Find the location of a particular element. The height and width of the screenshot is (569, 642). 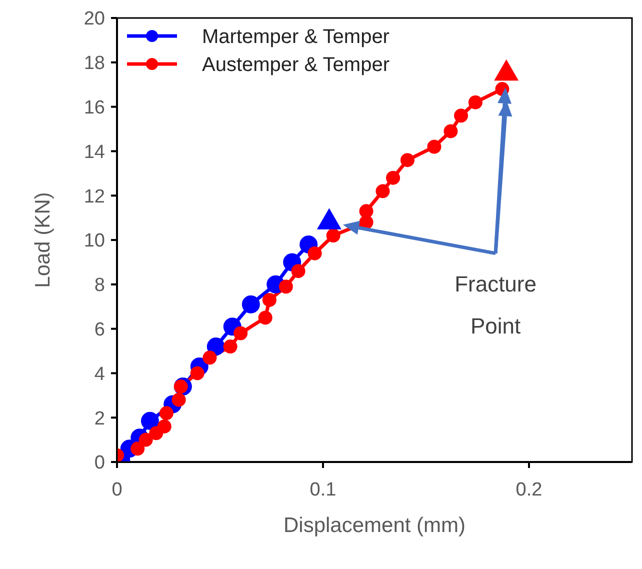

x-tick-label: 0 is located at coordinates (117, 489).